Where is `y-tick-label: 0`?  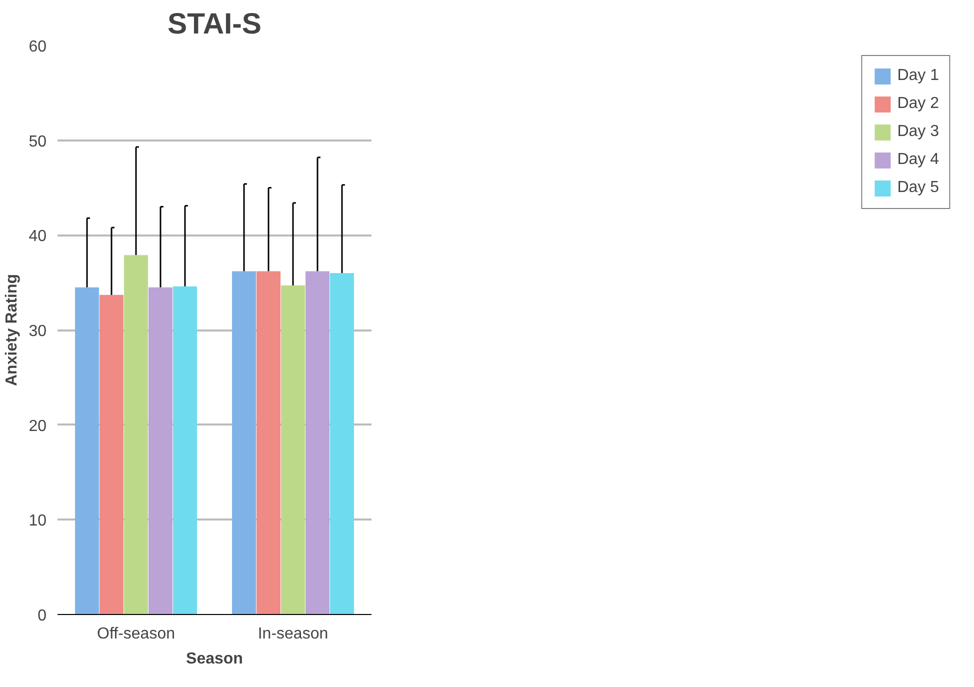 y-tick-label: 0 is located at coordinates (42, 616).